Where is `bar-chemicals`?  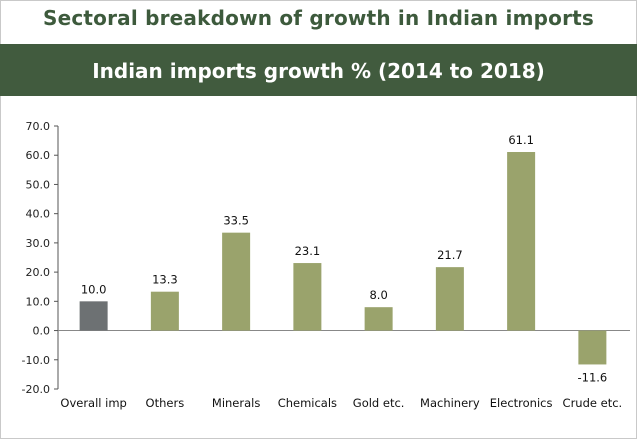
bar-chemicals is located at coordinates (307, 297).